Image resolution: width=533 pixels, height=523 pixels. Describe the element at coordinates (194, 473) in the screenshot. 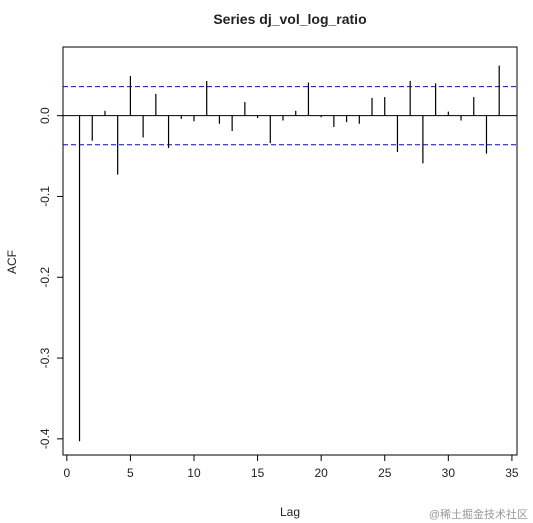

I see `x-tick-label: 10` at that location.